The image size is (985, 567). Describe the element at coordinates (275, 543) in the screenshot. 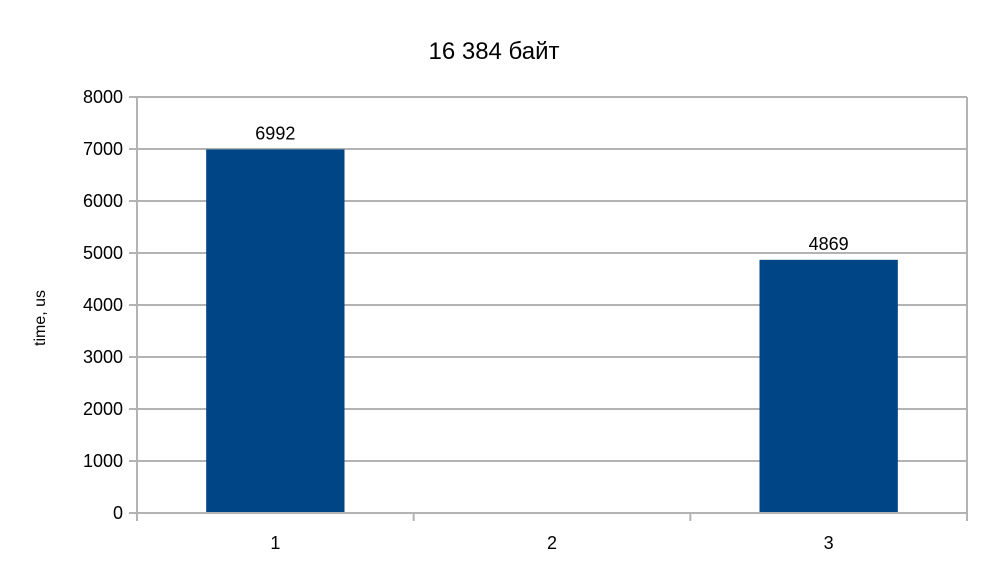

I see `x-tick-label: 1` at that location.